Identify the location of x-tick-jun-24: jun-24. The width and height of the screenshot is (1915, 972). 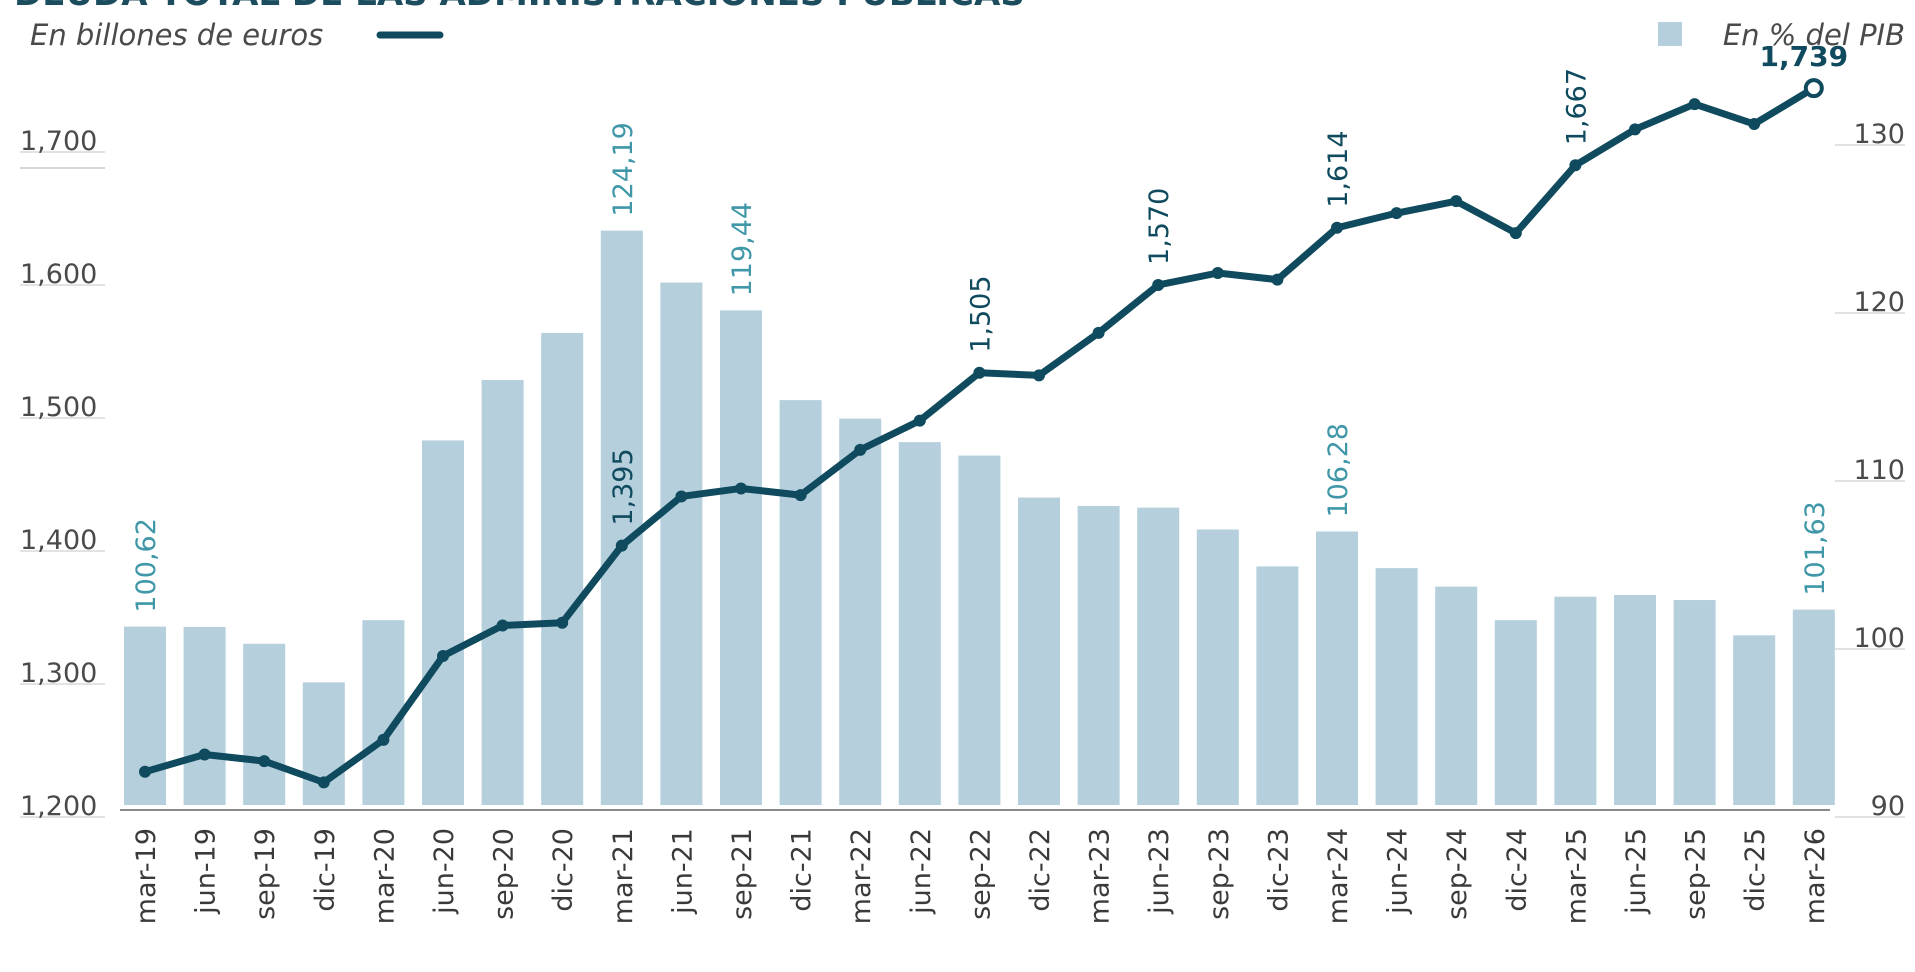
(1398, 871).